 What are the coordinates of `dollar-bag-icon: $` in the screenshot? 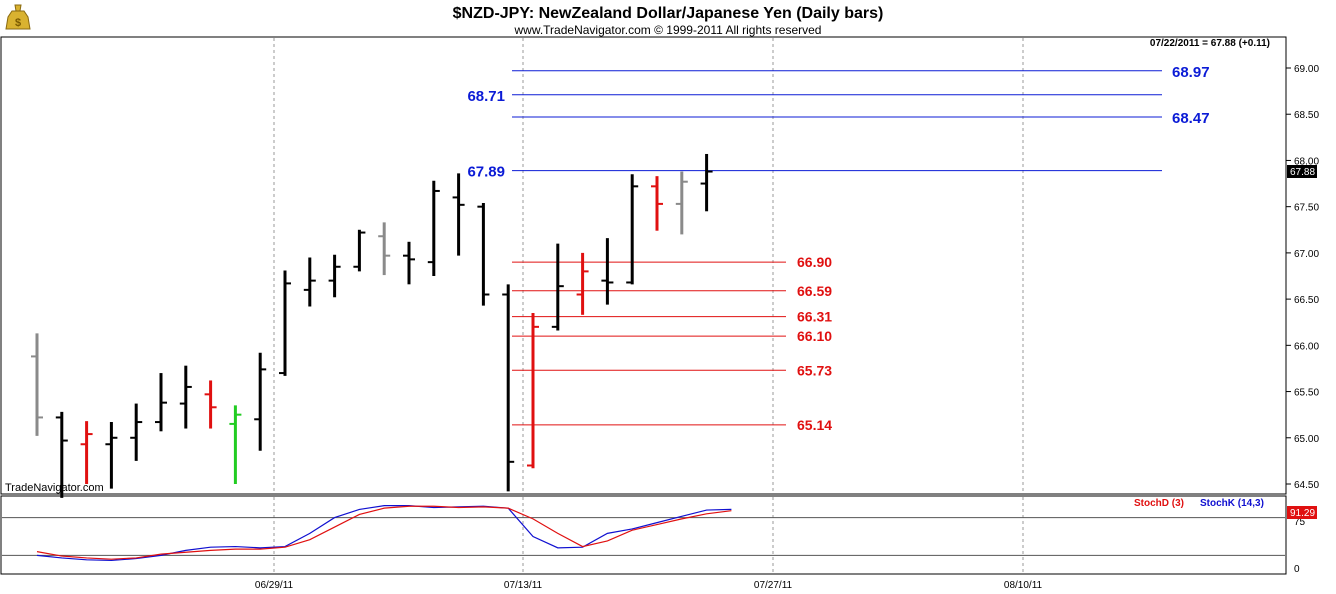 It's located at (18, 17).